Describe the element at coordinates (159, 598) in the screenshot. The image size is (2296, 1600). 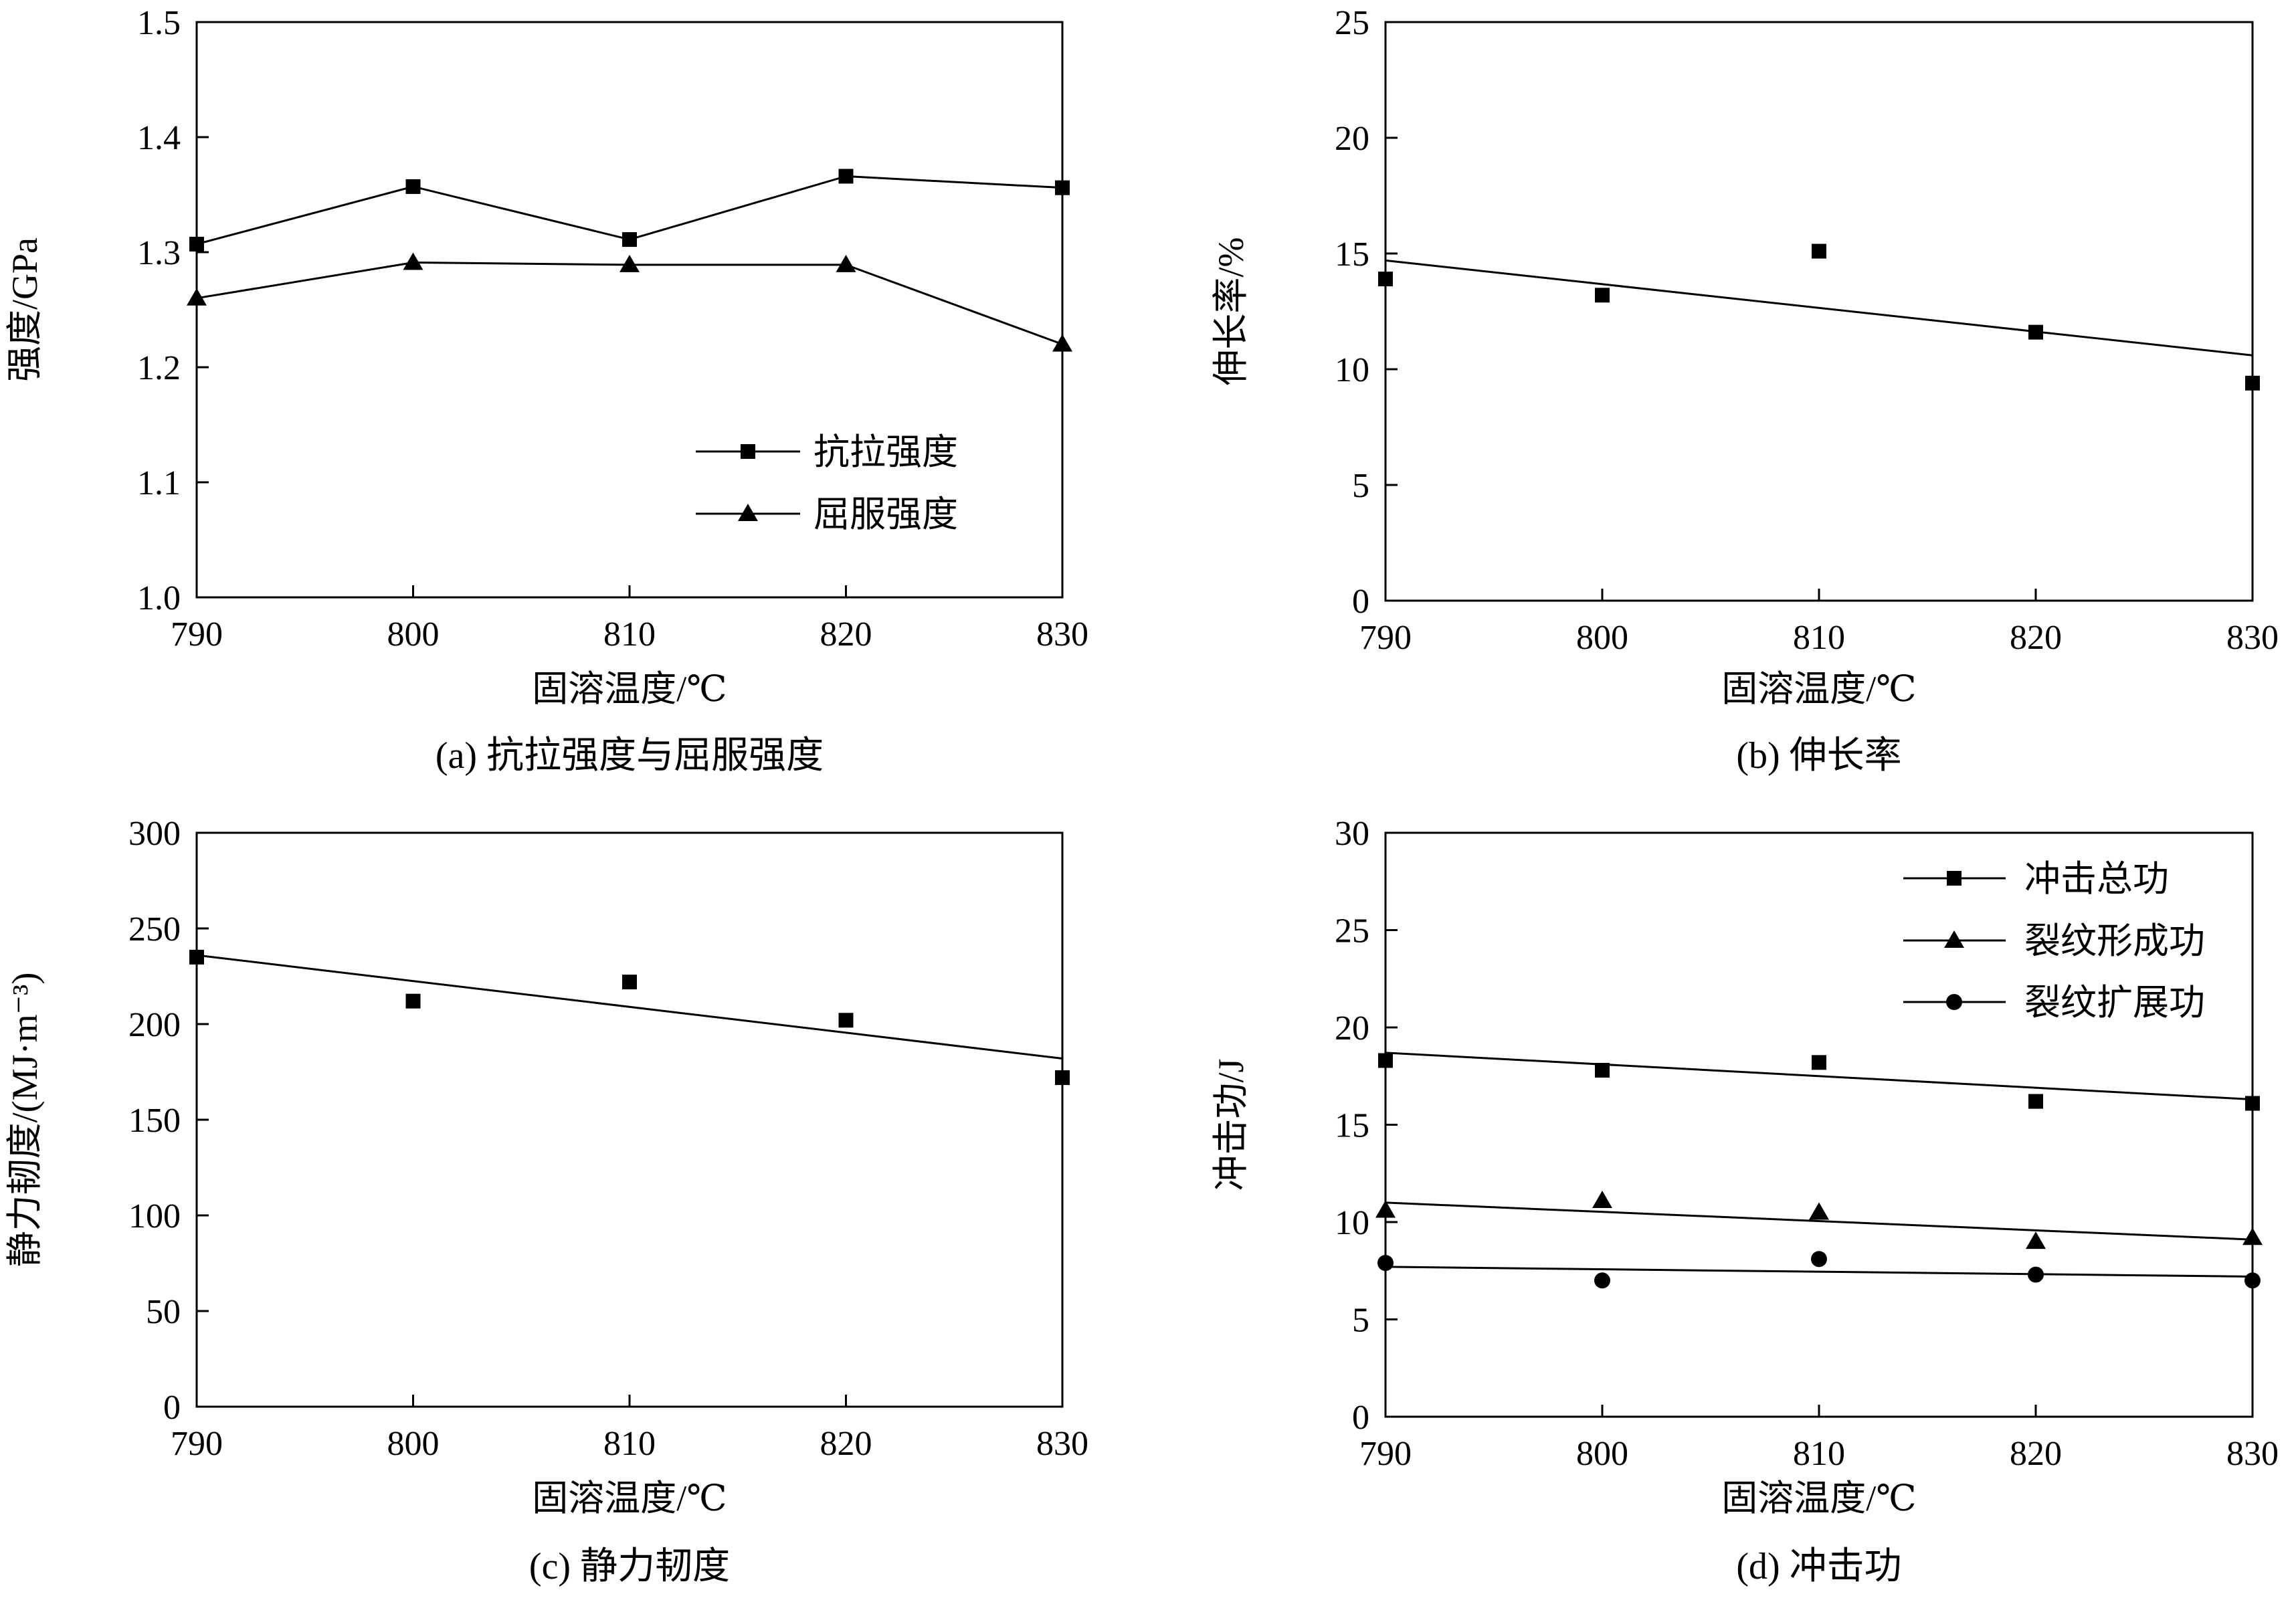
I see `y-tick-label: 1.0` at that location.